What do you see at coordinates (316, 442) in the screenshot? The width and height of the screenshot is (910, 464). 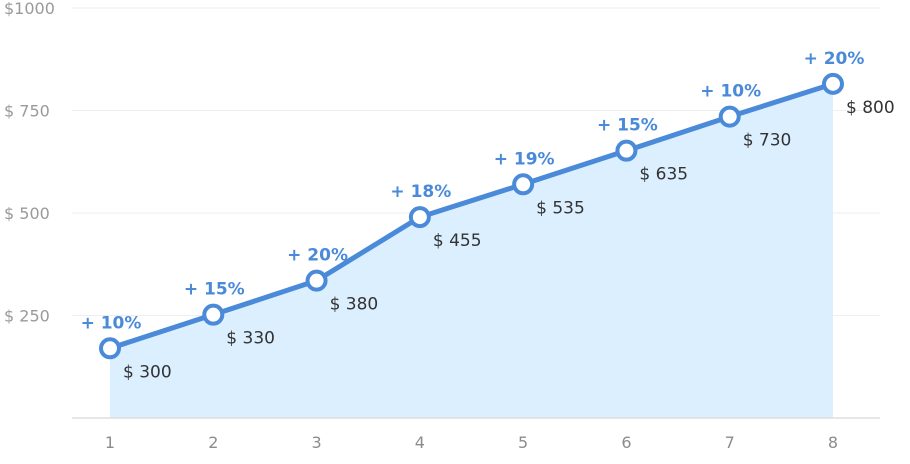 I see `x-tick-label: 3` at bounding box center [316, 442].